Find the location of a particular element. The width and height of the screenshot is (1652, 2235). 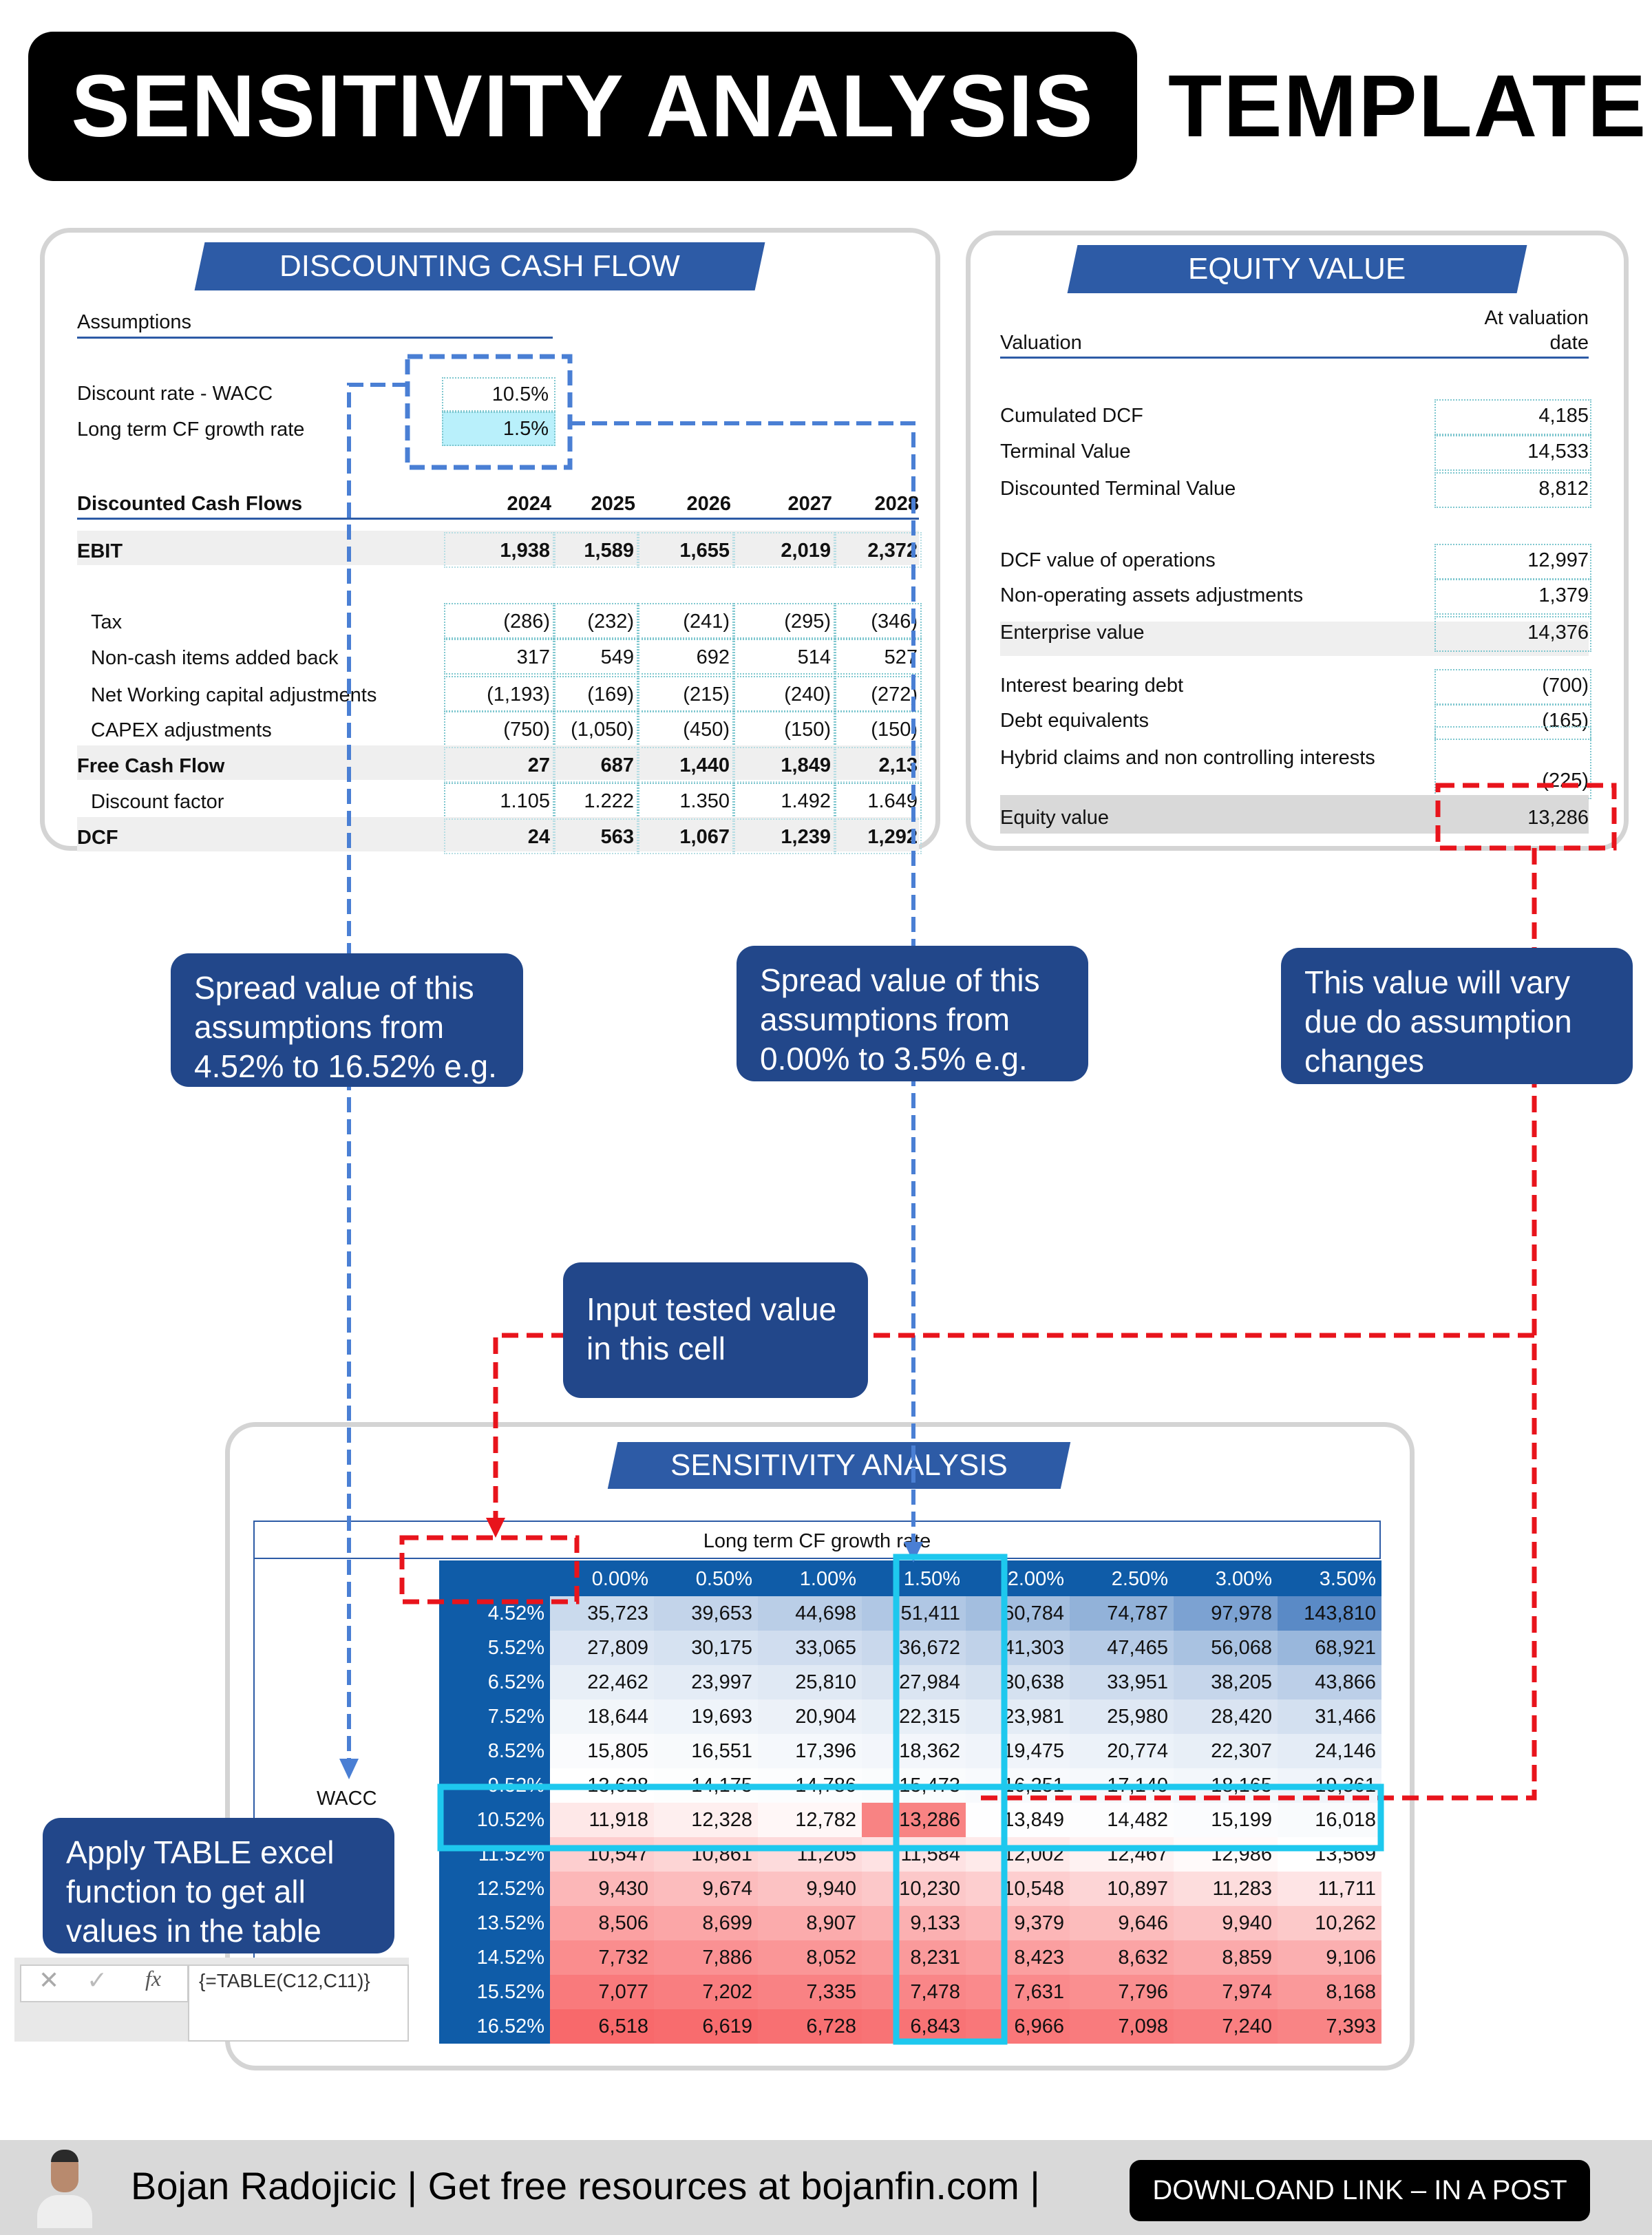

sensitivity-cell: 10,547 is located at coordinates (602, 1855).